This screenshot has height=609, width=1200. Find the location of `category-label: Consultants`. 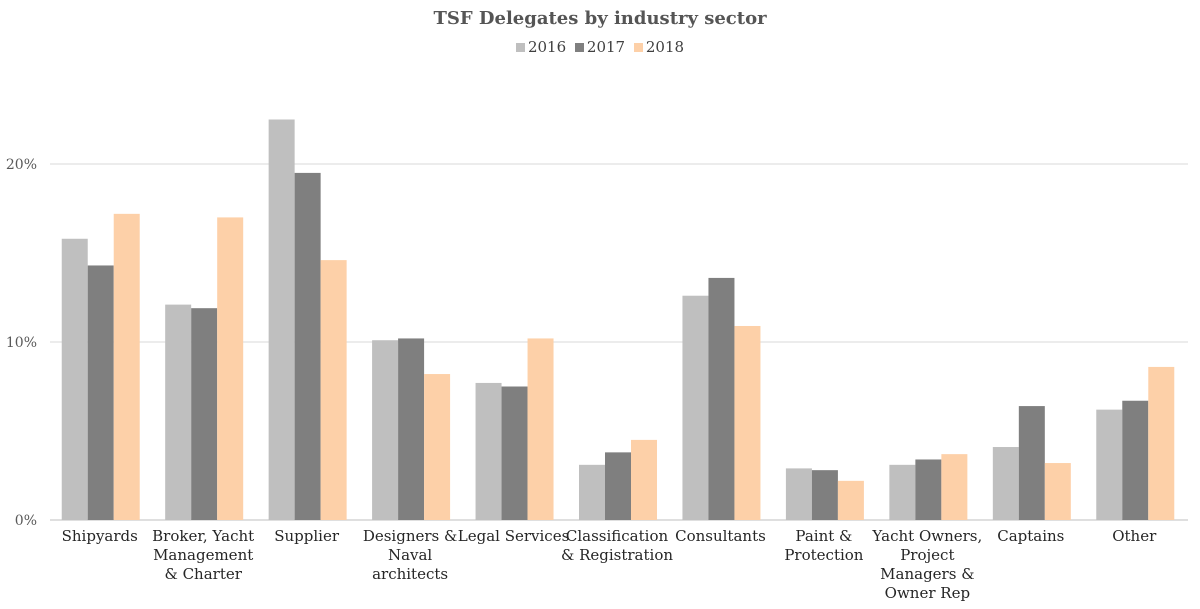

category-label: Consultants is located at coordinates (720, 536).